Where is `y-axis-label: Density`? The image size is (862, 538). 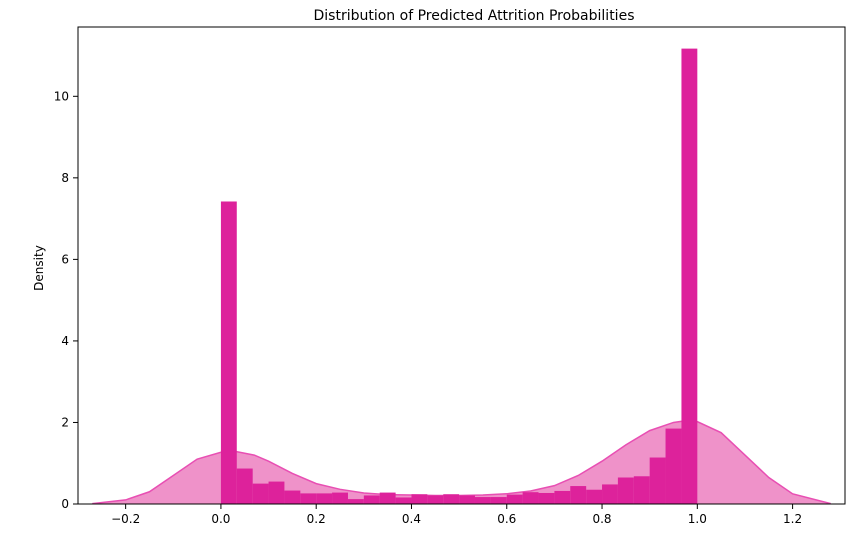
y-axis-label: Density is located at coordinates (39, 268).